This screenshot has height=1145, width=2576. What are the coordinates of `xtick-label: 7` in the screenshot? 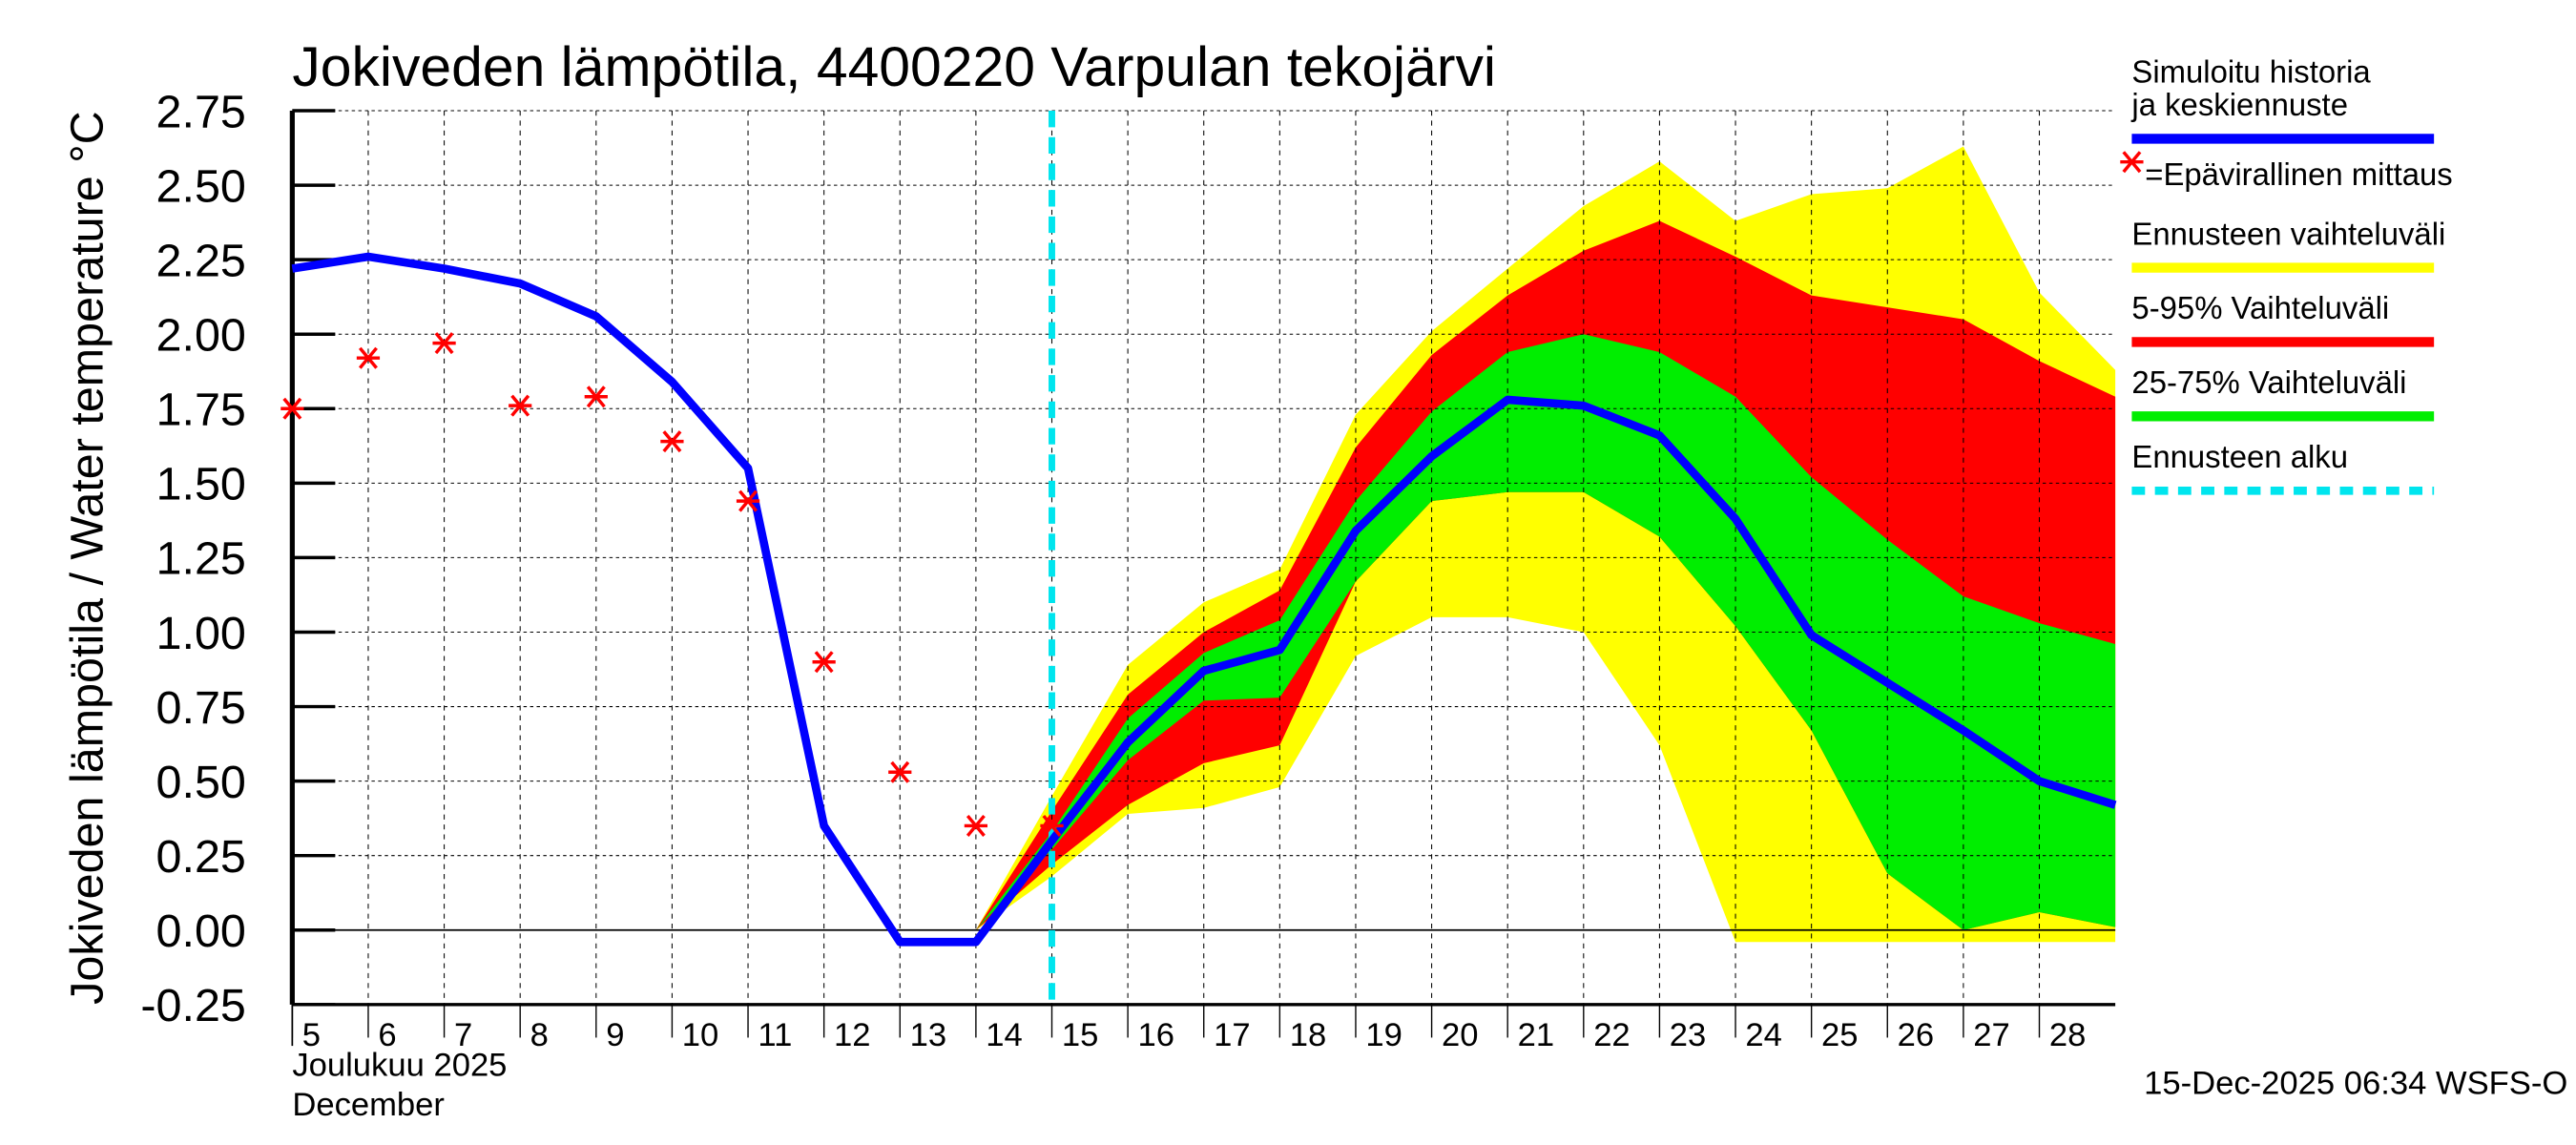 It's located at (463, 1035).